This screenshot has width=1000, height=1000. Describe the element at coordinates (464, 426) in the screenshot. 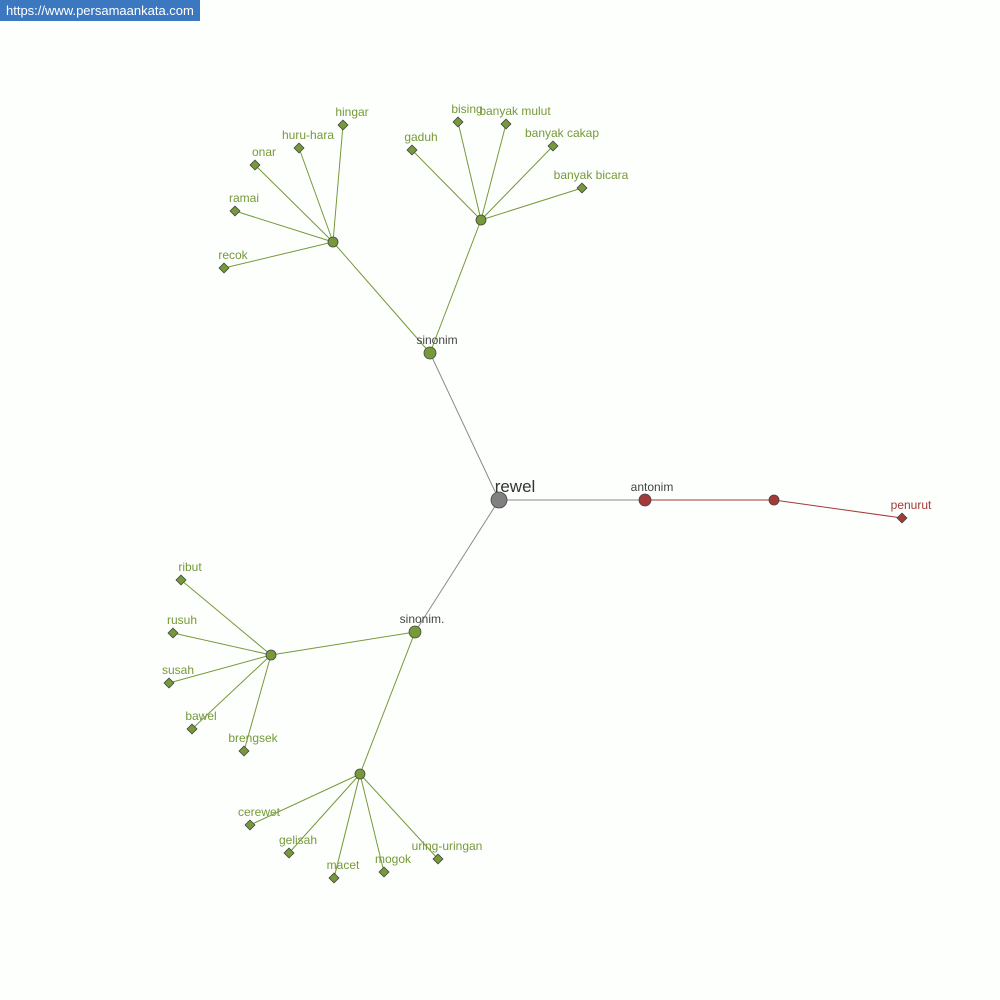

I see `edge-root-sin1` at that location.